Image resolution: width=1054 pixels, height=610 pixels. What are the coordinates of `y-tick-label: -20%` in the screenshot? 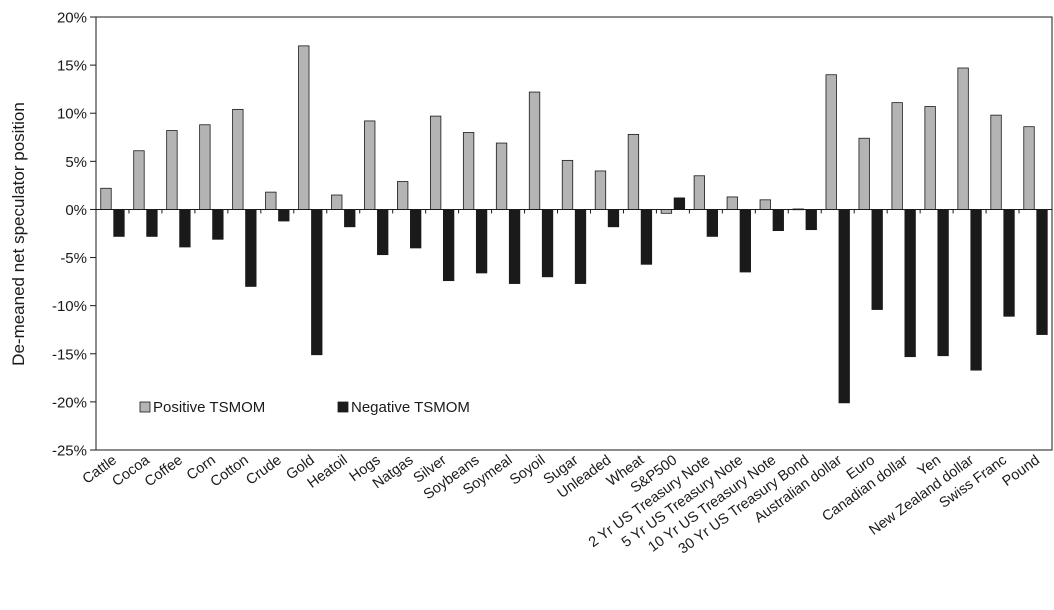 It's located at (69, 402).